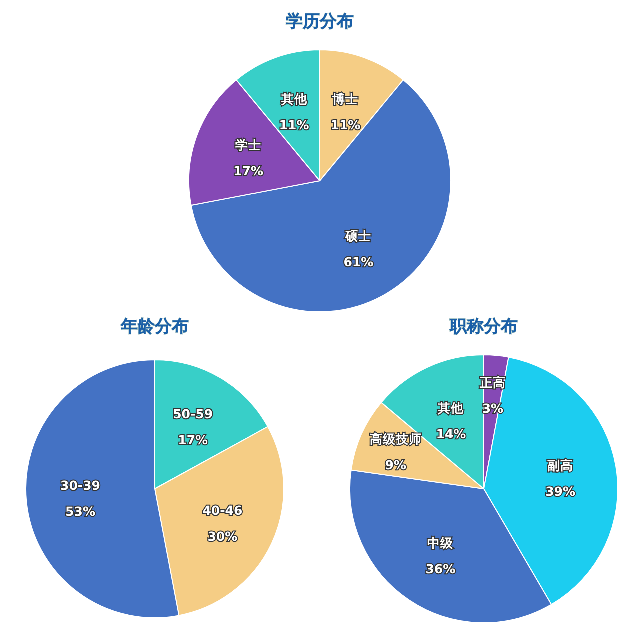 This screenshot has width=639, height=643. I want to click on slice-label: 高级技师, so click(396, 439).